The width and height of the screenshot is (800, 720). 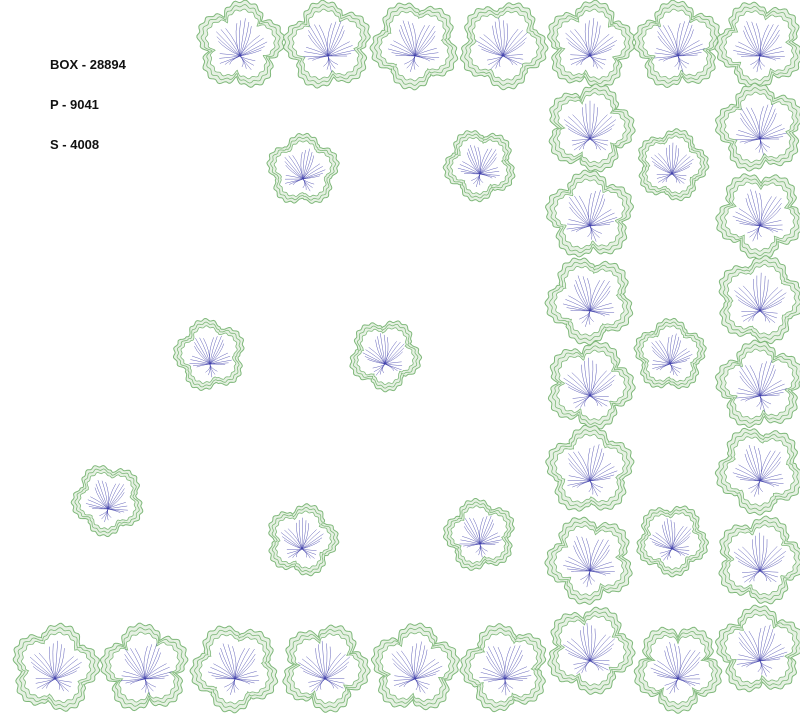 I want to click on box-number-label: BOX - 28894, so click(x=88, y=64).